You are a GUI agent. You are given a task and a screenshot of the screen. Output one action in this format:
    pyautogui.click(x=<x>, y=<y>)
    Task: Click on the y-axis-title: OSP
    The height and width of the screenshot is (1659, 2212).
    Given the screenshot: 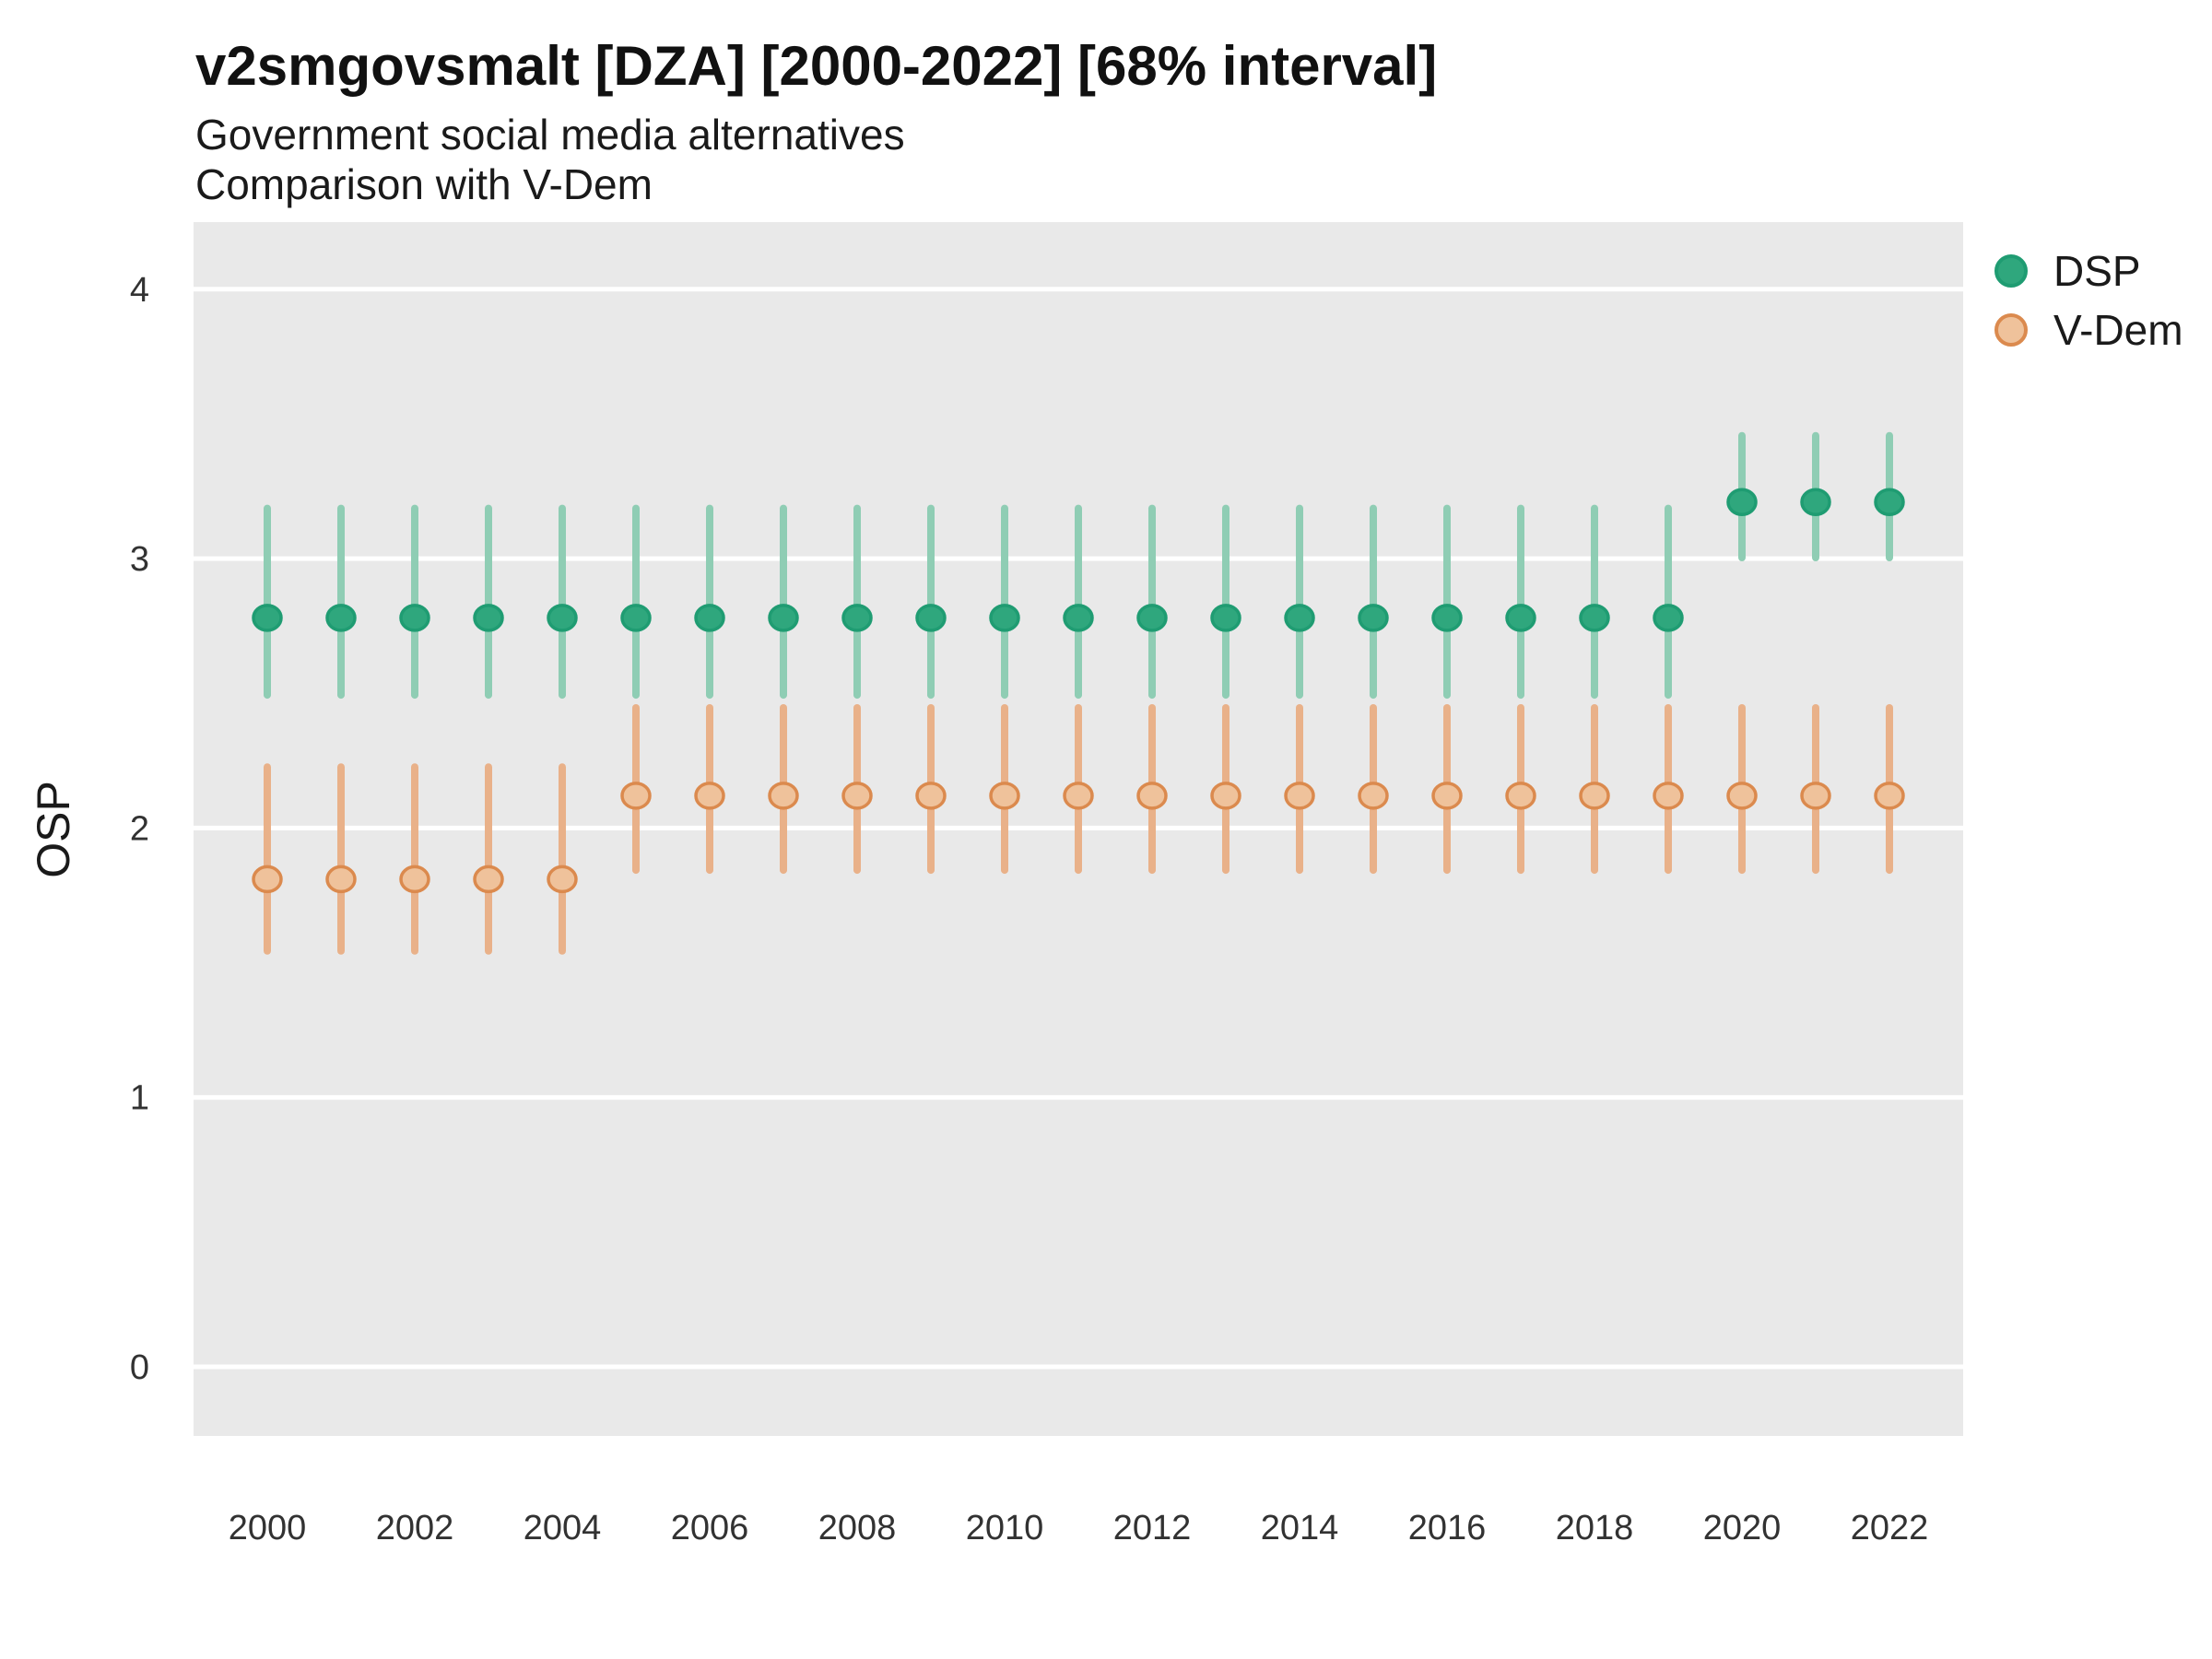 What is the action you would take?
    pyautogui.click(x=53, y=829)
    